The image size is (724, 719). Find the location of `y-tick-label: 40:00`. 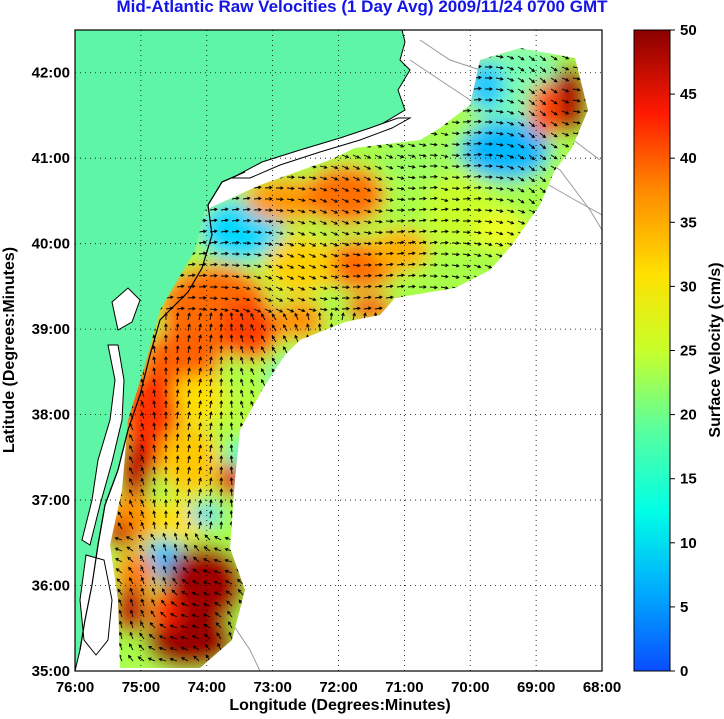

y-tick-label: 40:00 is located at coordinates (51, 244).